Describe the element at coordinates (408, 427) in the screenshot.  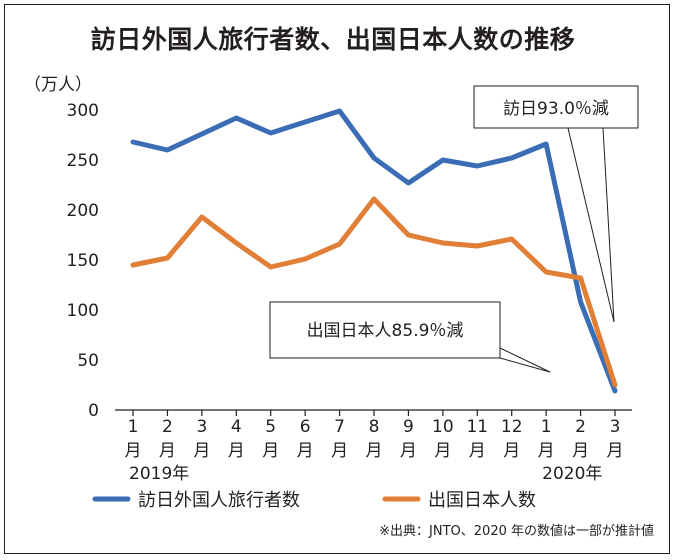
I see `x-tick-label: 9` at that location.